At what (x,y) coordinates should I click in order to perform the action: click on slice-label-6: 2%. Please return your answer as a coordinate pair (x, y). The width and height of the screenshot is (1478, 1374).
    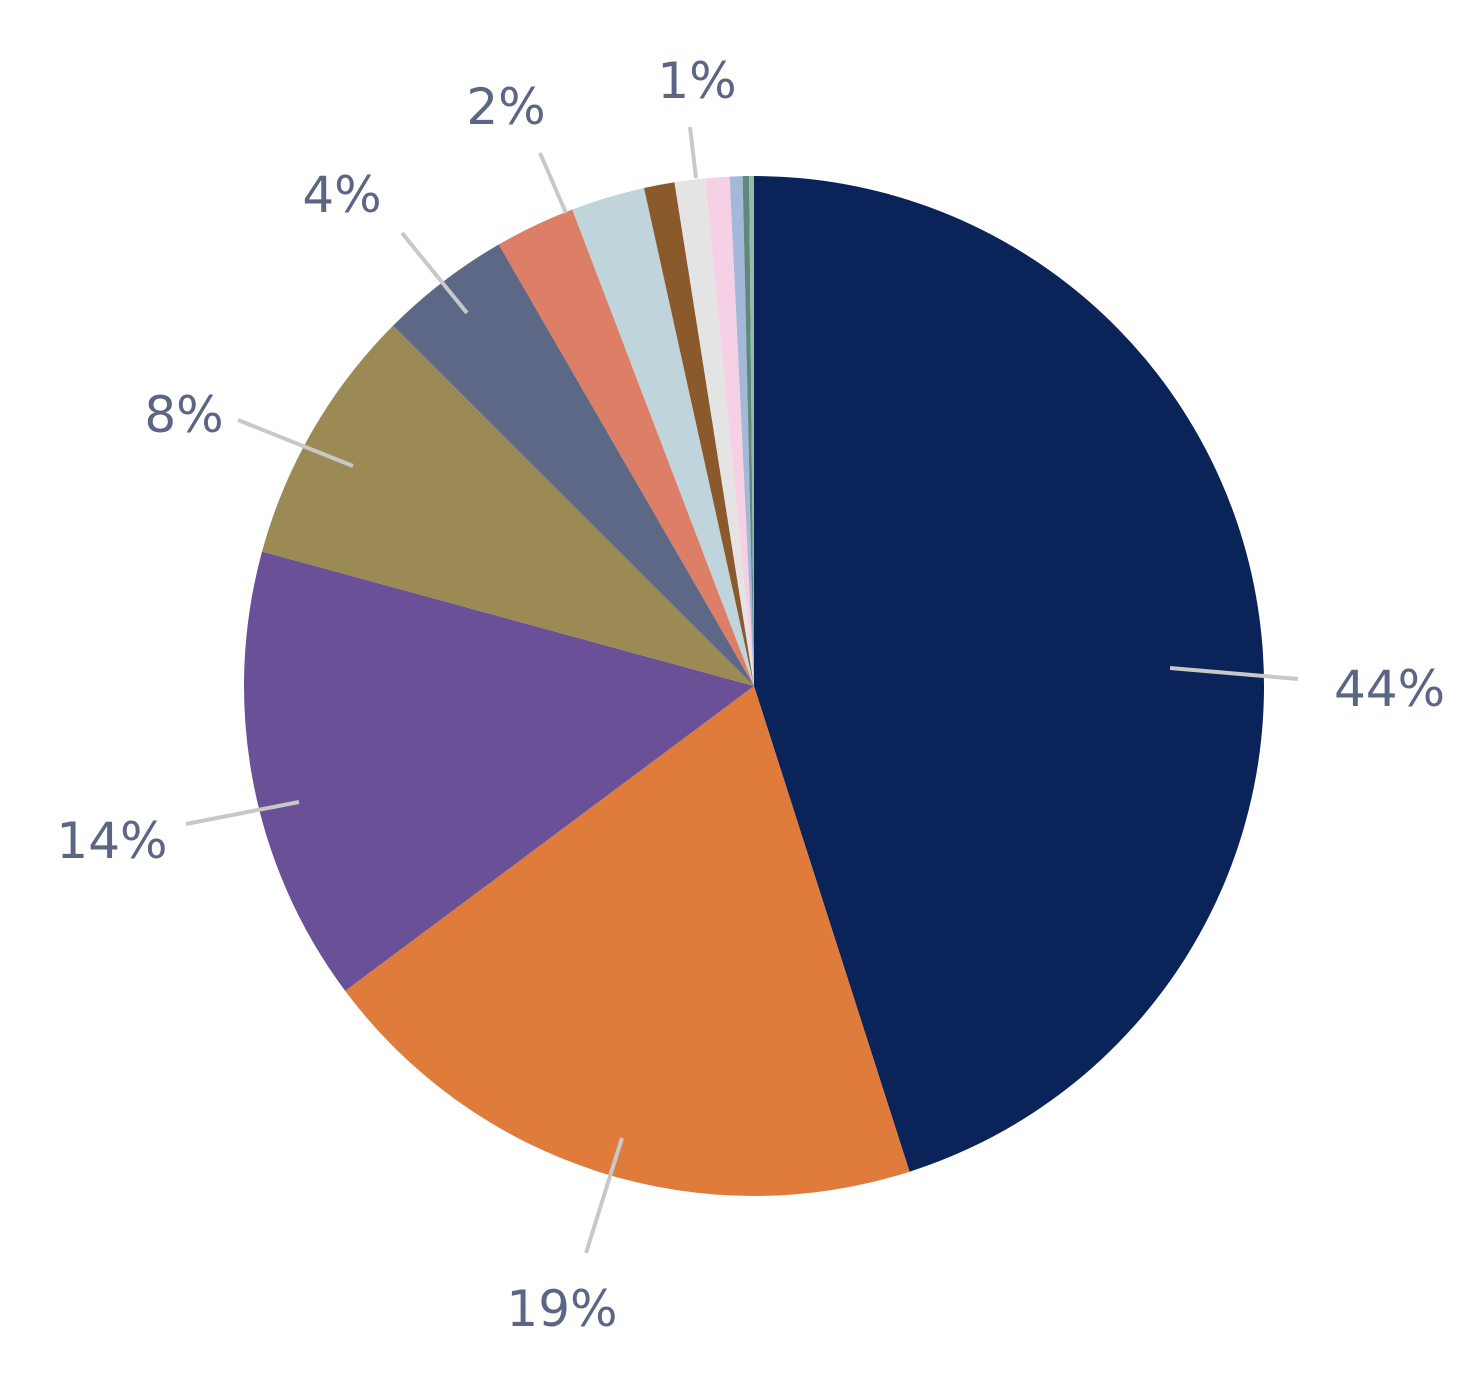
    Looking at the image, I should click on (505, 107).